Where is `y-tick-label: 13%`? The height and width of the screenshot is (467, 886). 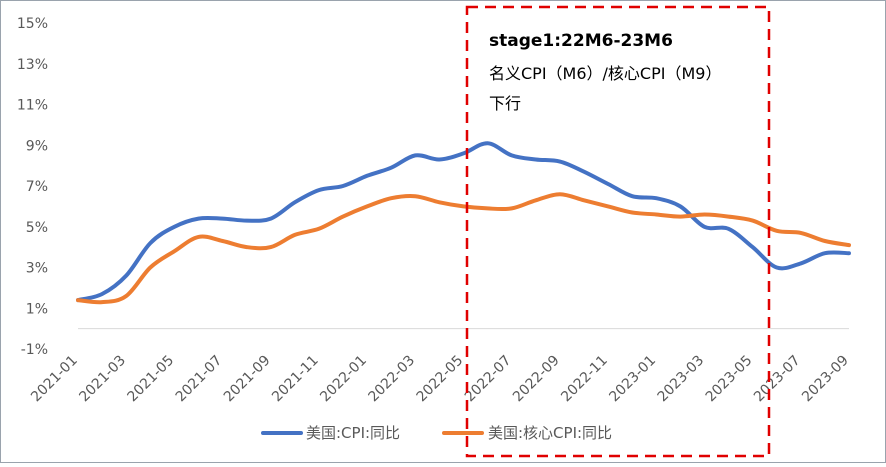 y-tick-label: 13% is located at coordinates (32, 65).